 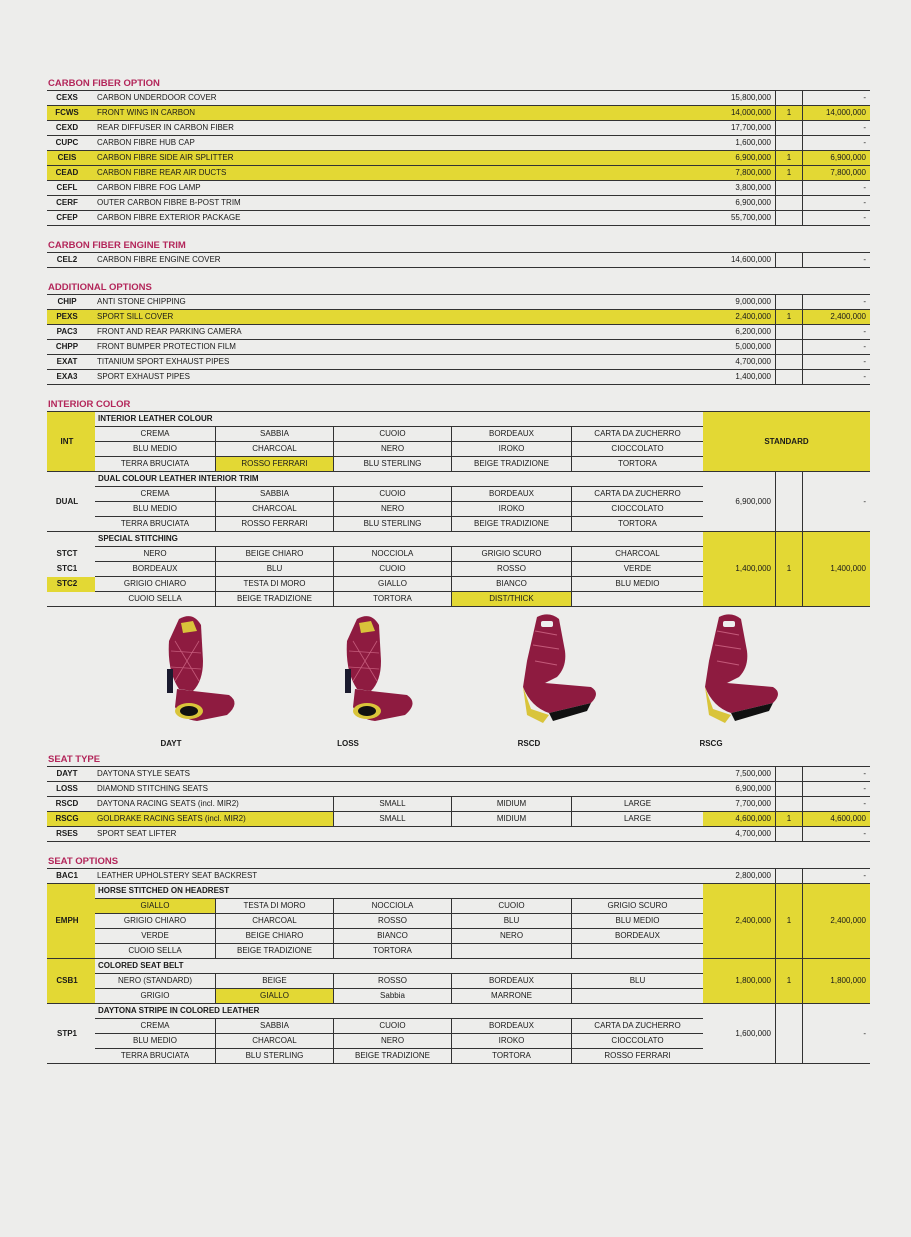 What do you see at coordinates (155, 921) in the screenshot?
I see `color-option: GRIGIO CHIARO` at bounding box center [155, 921].